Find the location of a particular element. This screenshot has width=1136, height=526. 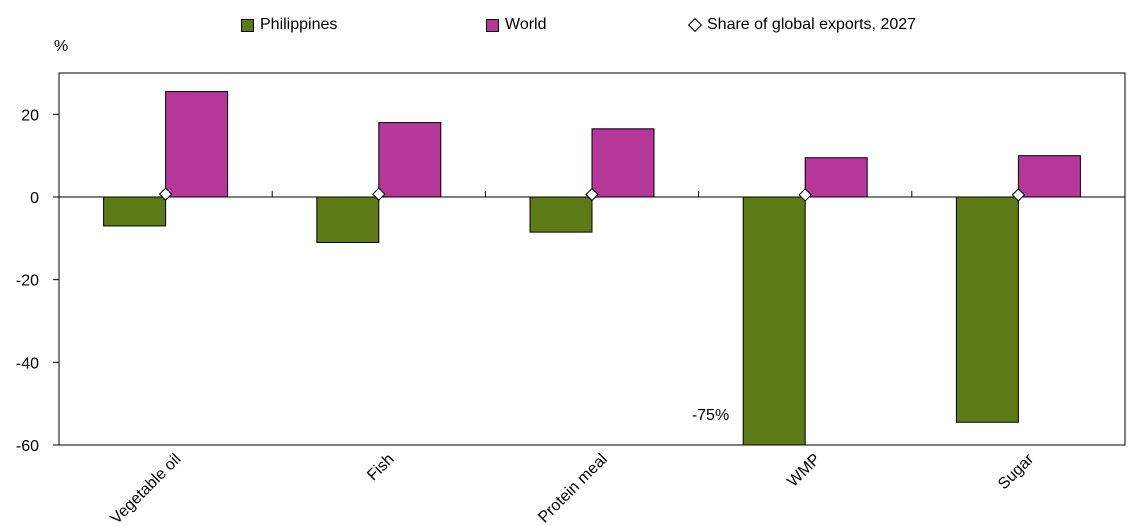

y-tick-label: 20 is located at coordinates (30, 115).